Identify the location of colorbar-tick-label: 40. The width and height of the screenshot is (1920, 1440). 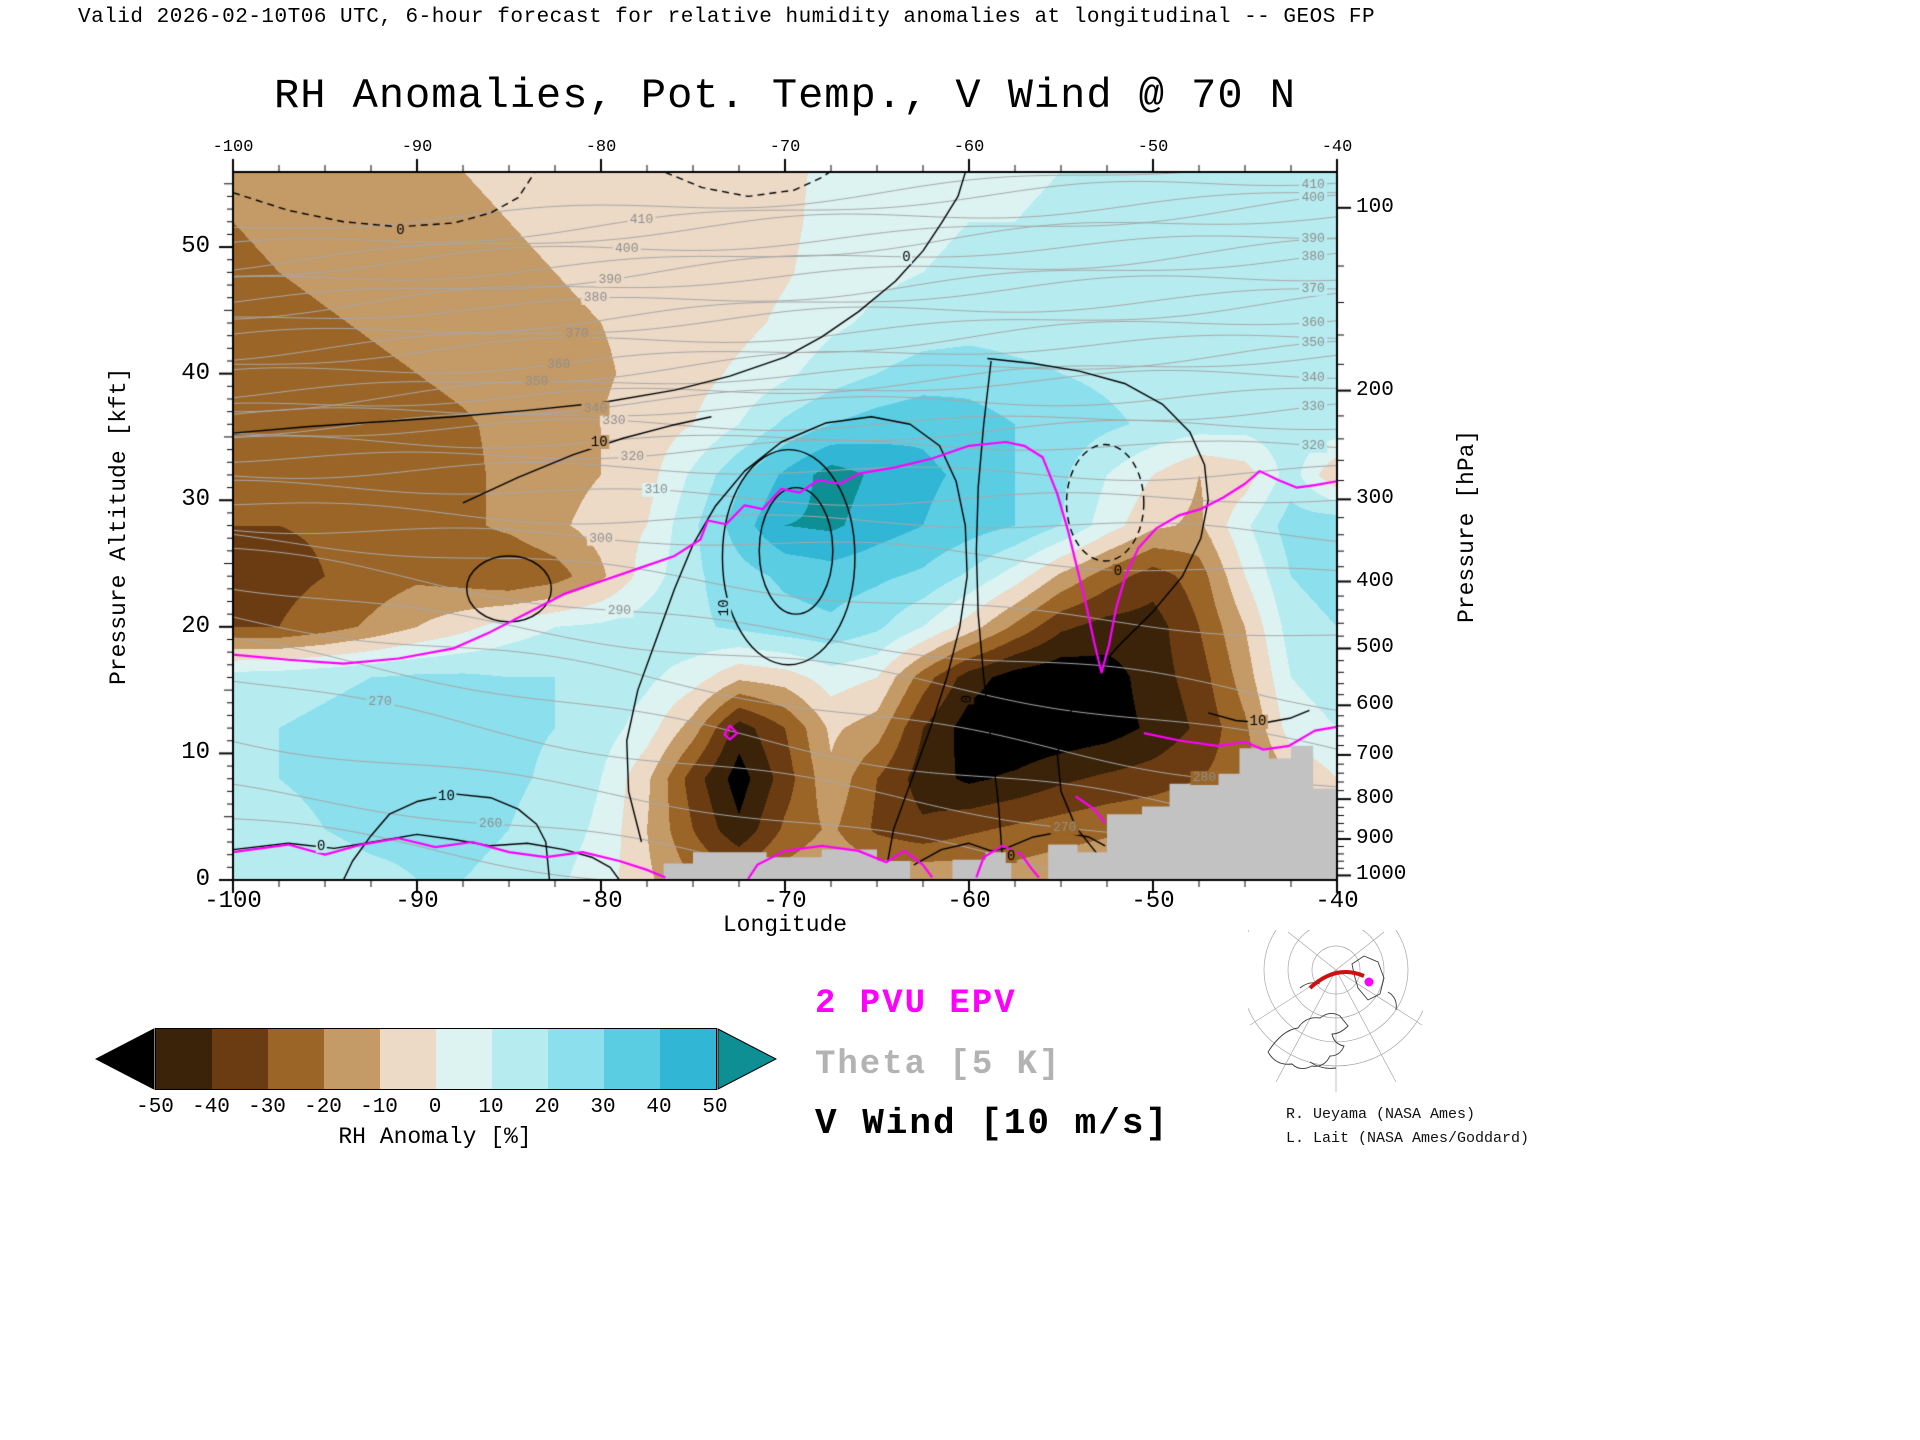
(659, 1107).